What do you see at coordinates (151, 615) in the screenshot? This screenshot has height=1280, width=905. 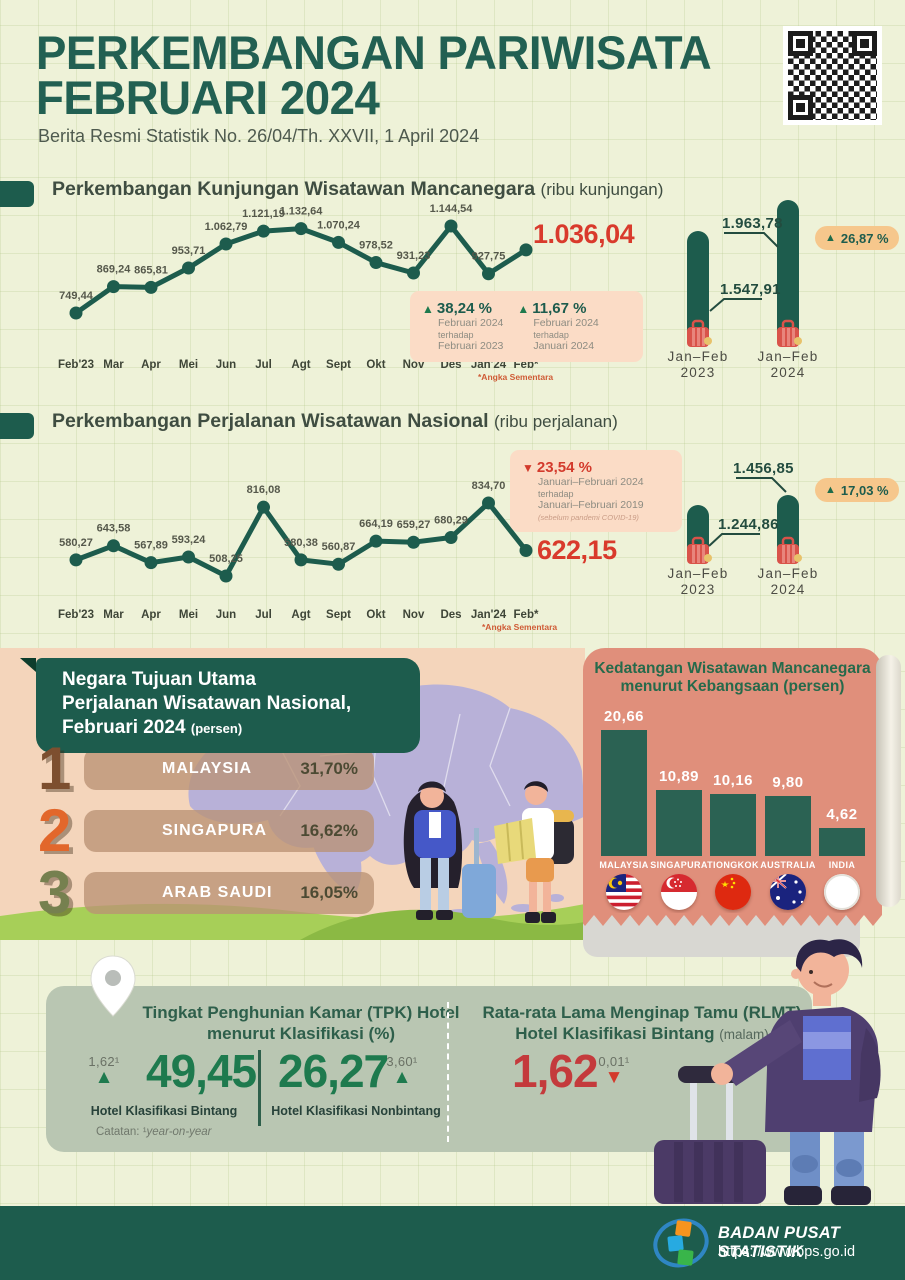 I see `x-axis-label: Apr` at bounding box center [151, 615].